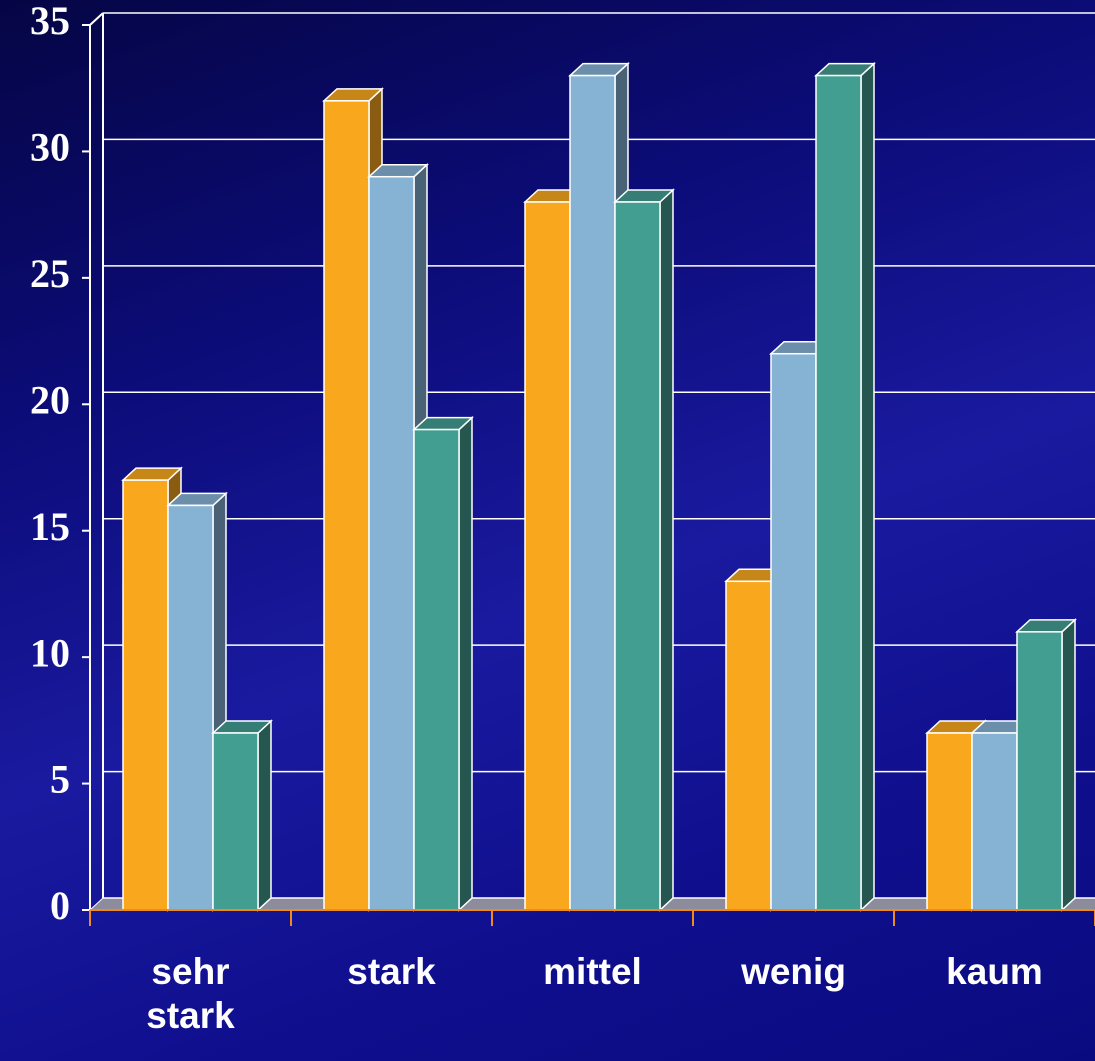 This screenshot has height=1061, width=1095. What do you see at coordinates (50, 147) in the screenshot?
I see `y-tick-label: 30` at bounding box center [50, 147].